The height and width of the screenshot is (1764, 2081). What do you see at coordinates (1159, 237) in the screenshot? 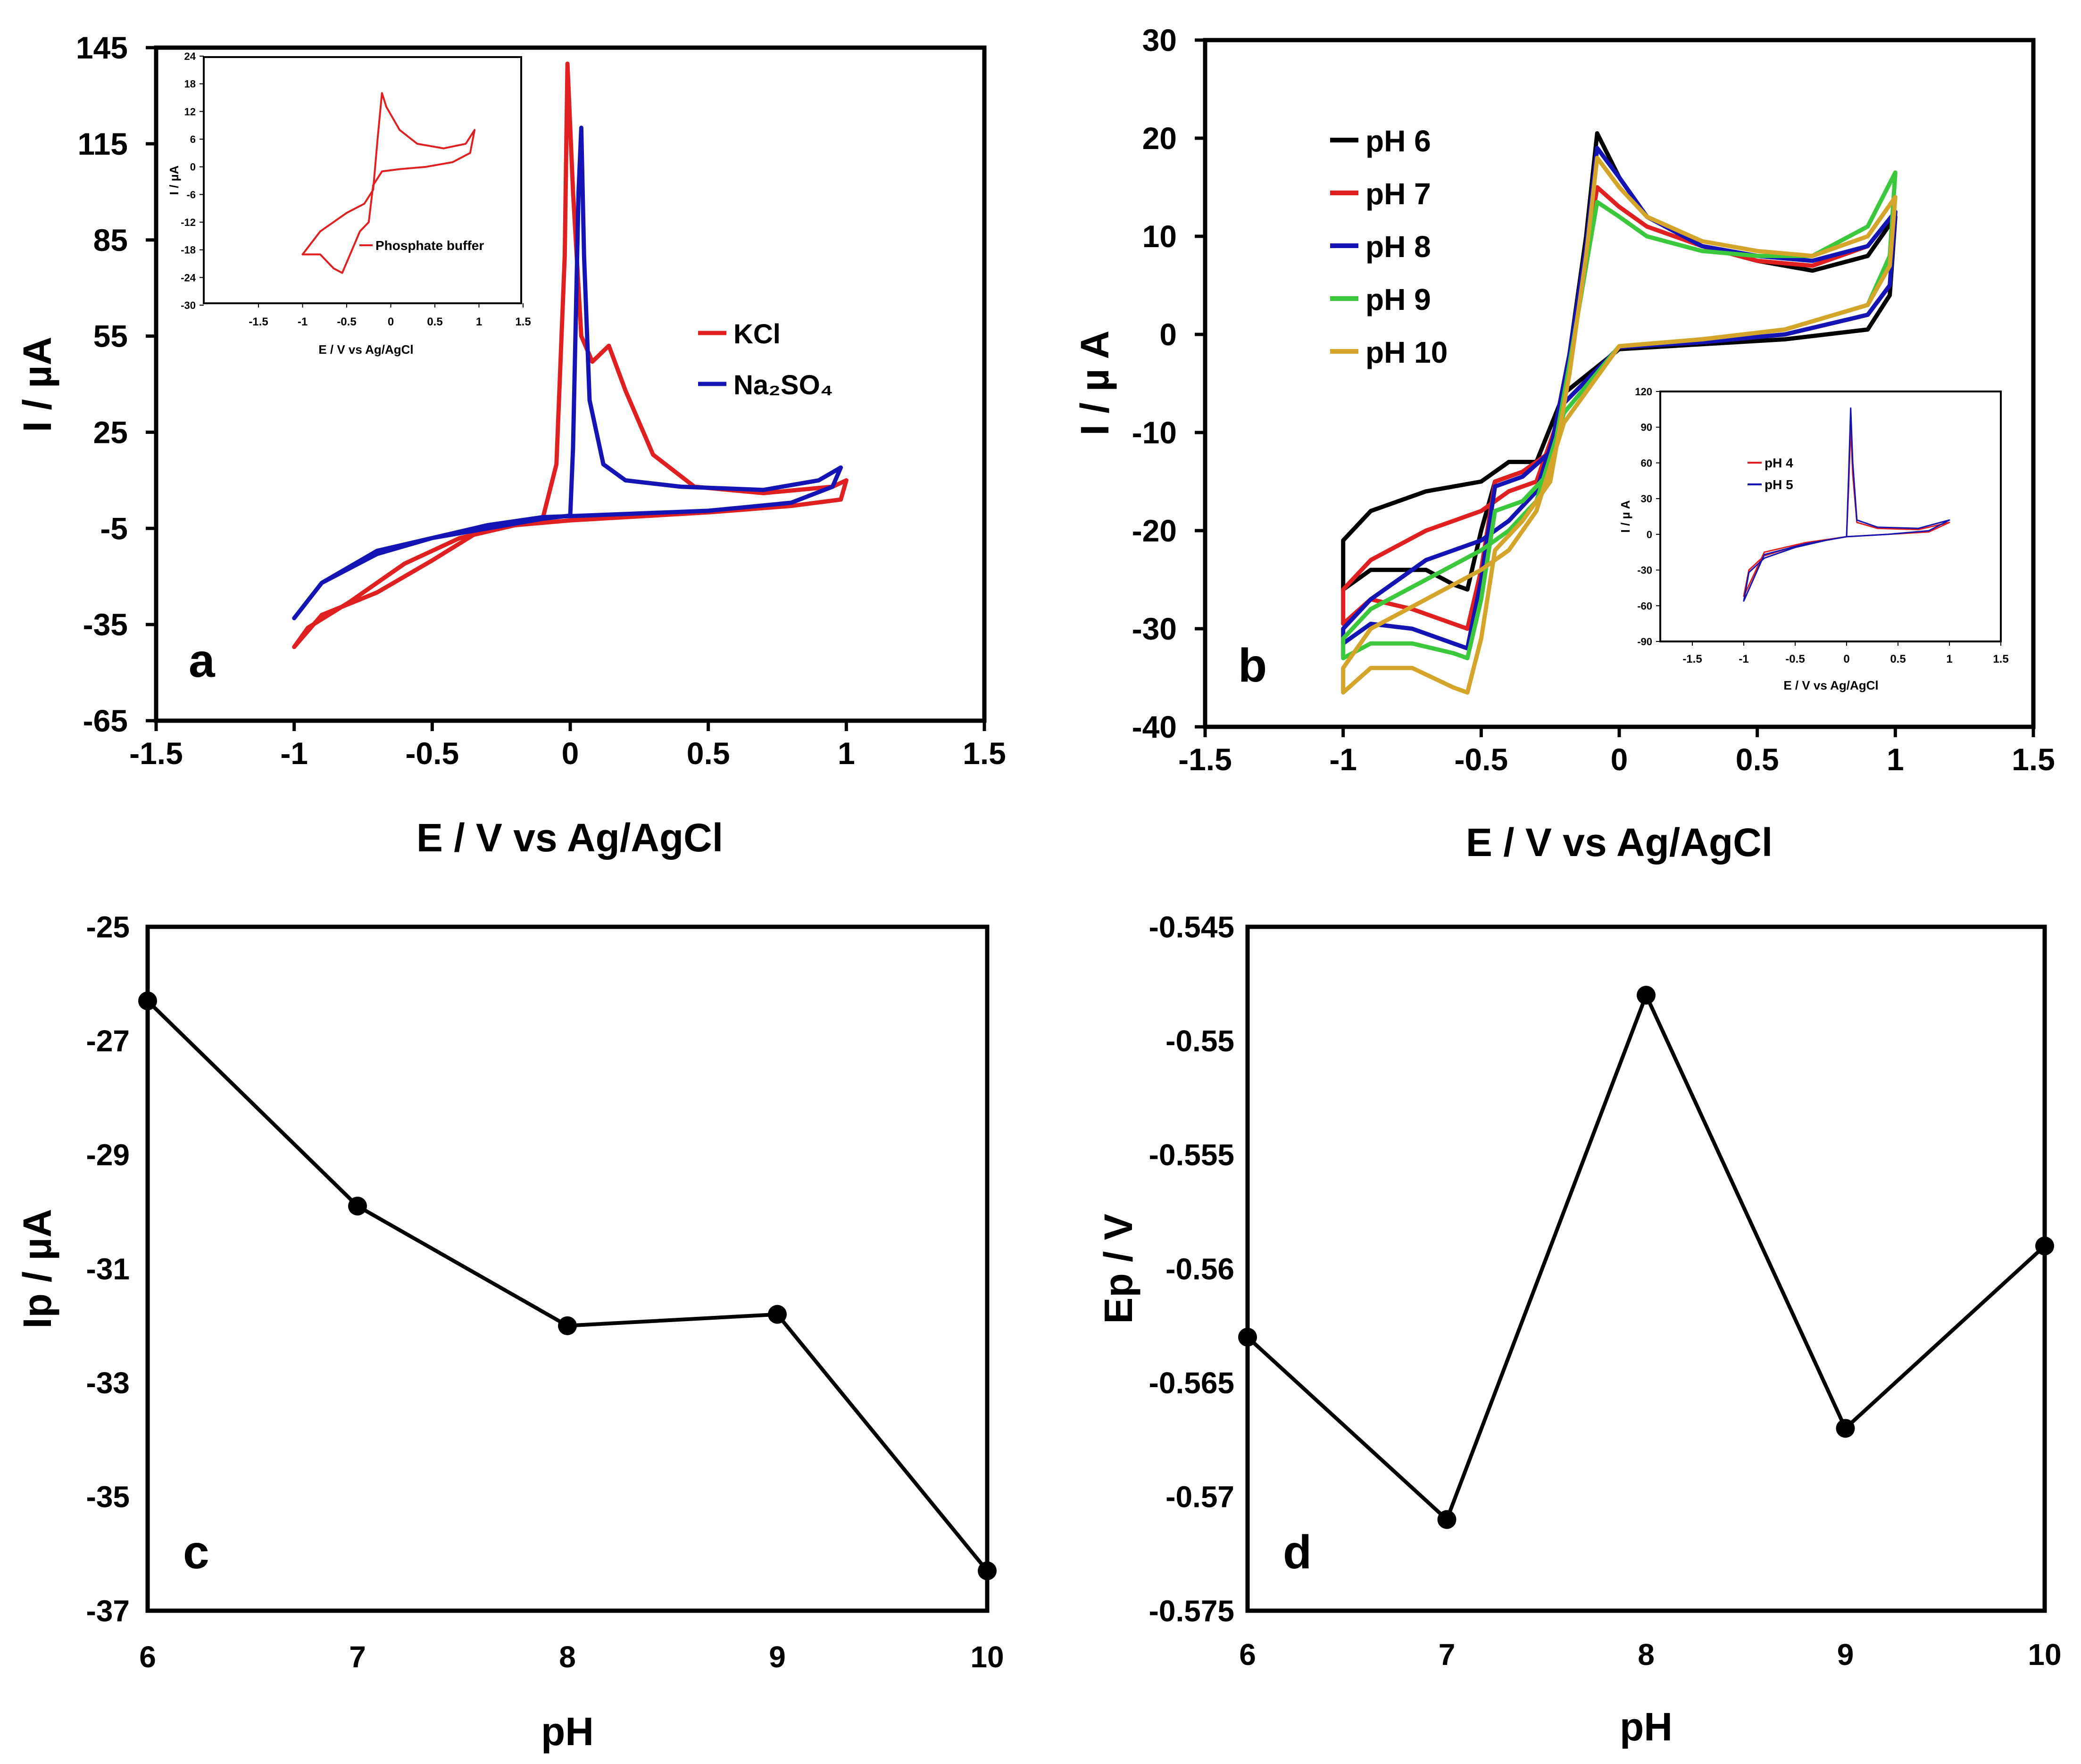
I see `panel-b-y-tick-label: 10` at bounding box center [1159, 237].